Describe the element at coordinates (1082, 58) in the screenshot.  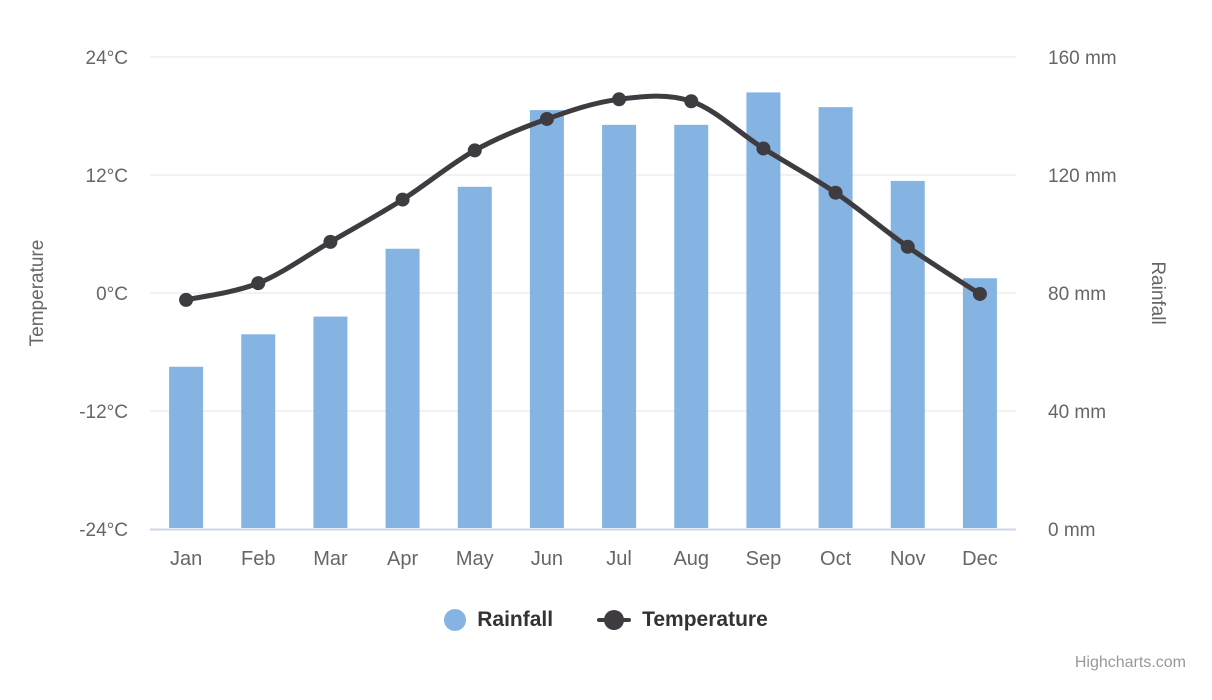
I see `y-axis-label-right: 160 mm` at that location.